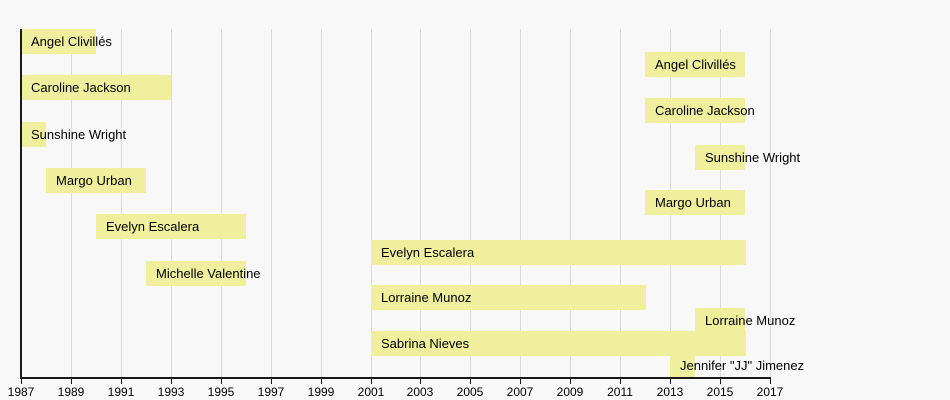 This screenshot has width=950, height=400. I want to click on gridline-2017, so click(770, 203).